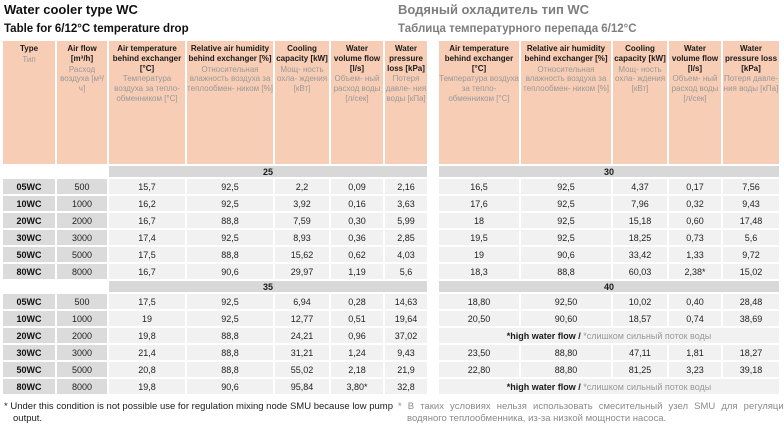  Describe the element at coordinates (82, 335) in the screenshot. I see `airflow-cell: 2000` at that location.